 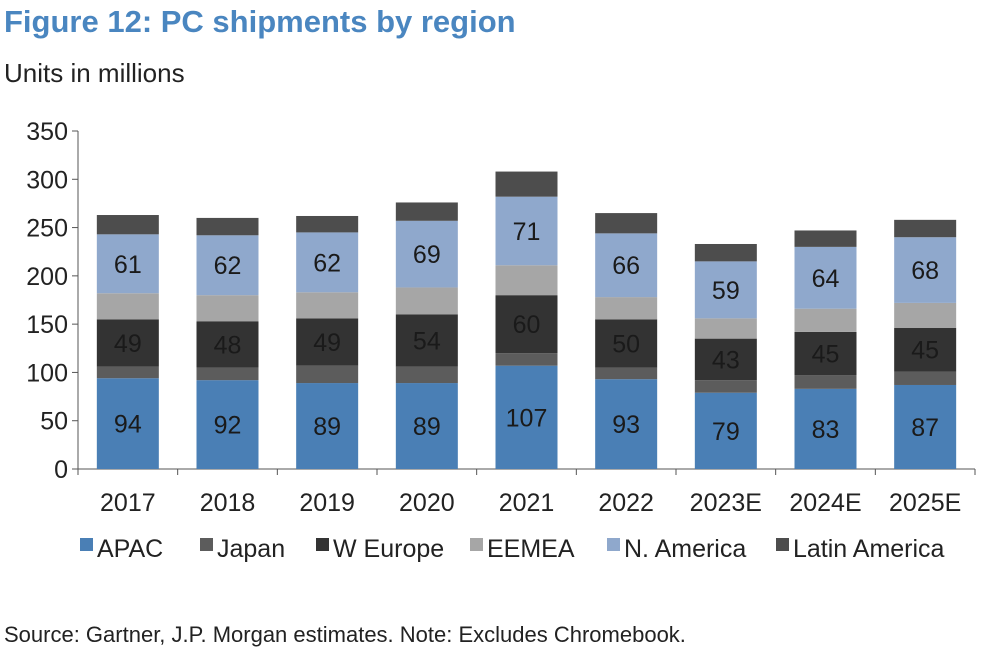 What do you see at coordinates (427, 255) in the screenshot?
I see `data-label: 69` at bounding box center [427, 255].